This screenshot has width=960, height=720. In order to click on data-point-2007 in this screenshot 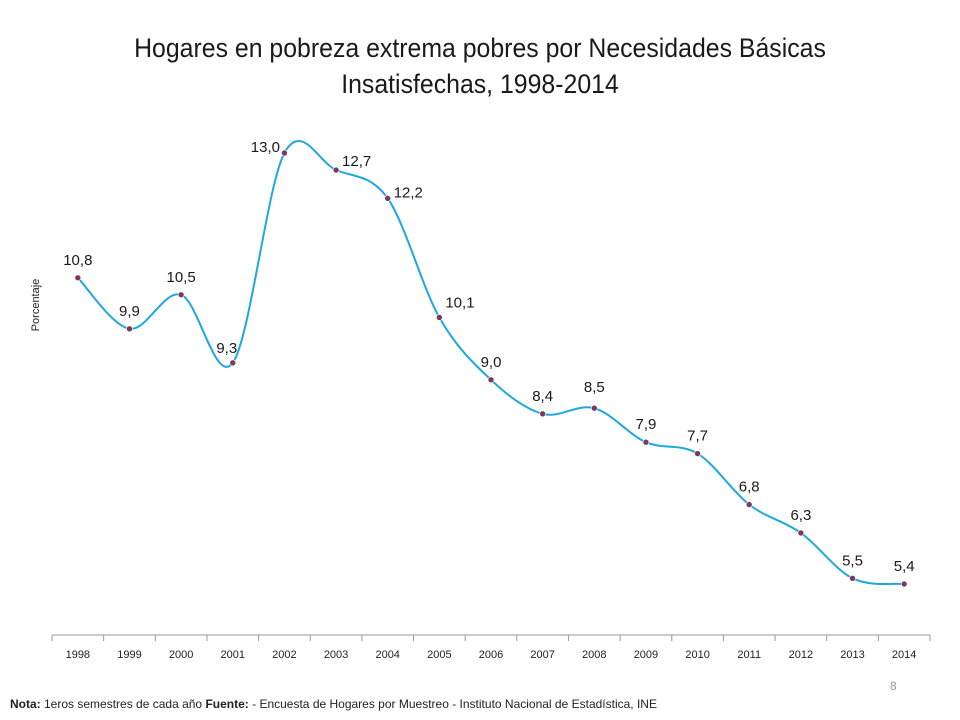, I will do `click(542, 414)`.